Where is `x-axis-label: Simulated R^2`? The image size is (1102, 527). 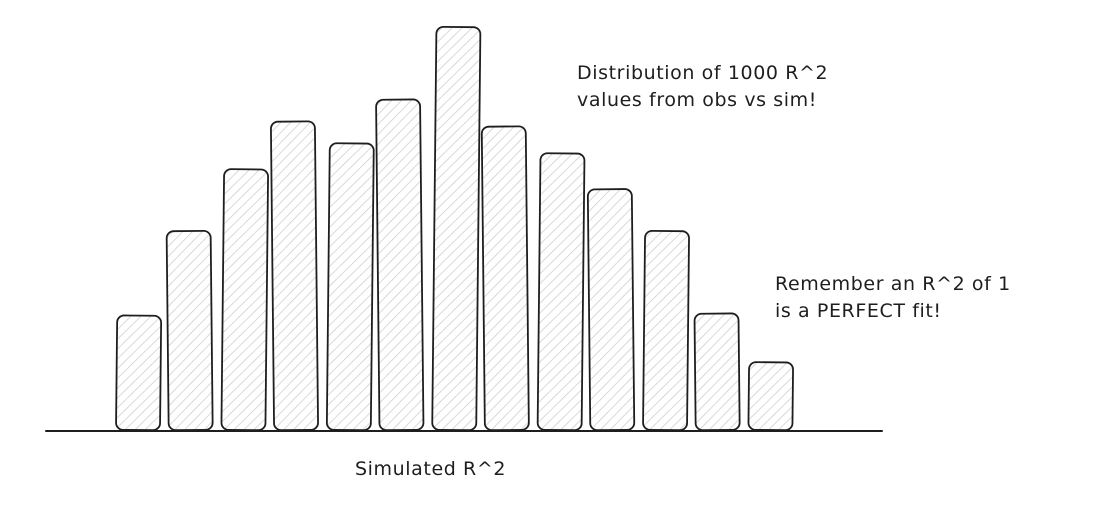 x-axis-label: Simulated R^2 is located at coordinates (431, 469).